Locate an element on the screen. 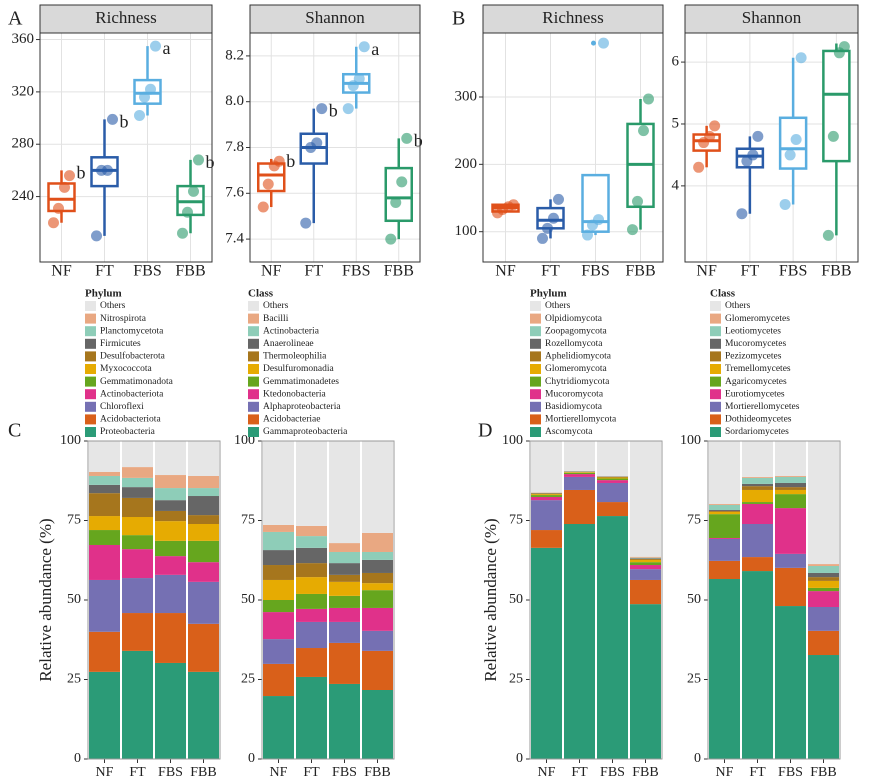 The image size is (874, 784). y-tick-label: 25 is located at coordinates (516, 679).